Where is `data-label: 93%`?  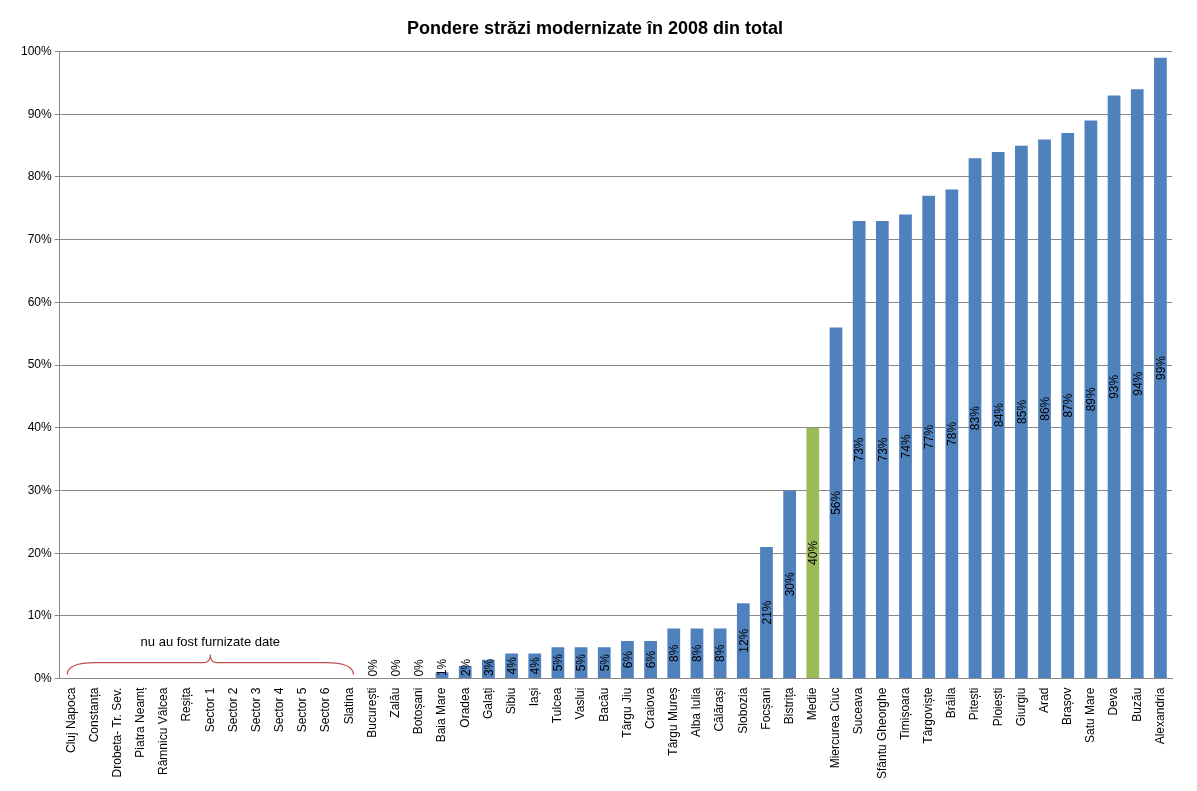 data-label: 93% is located at coordinates (1114, 386).